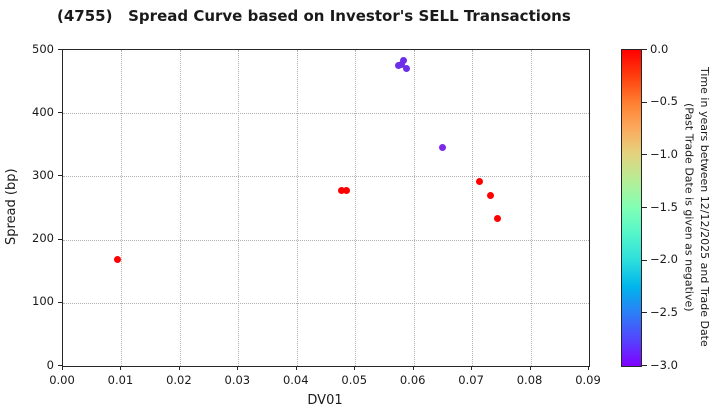  What do you see at coordinates (588, 380) in the screenshot?
I see `x-tick-label: 0.09` at bounding box center [588, 380].